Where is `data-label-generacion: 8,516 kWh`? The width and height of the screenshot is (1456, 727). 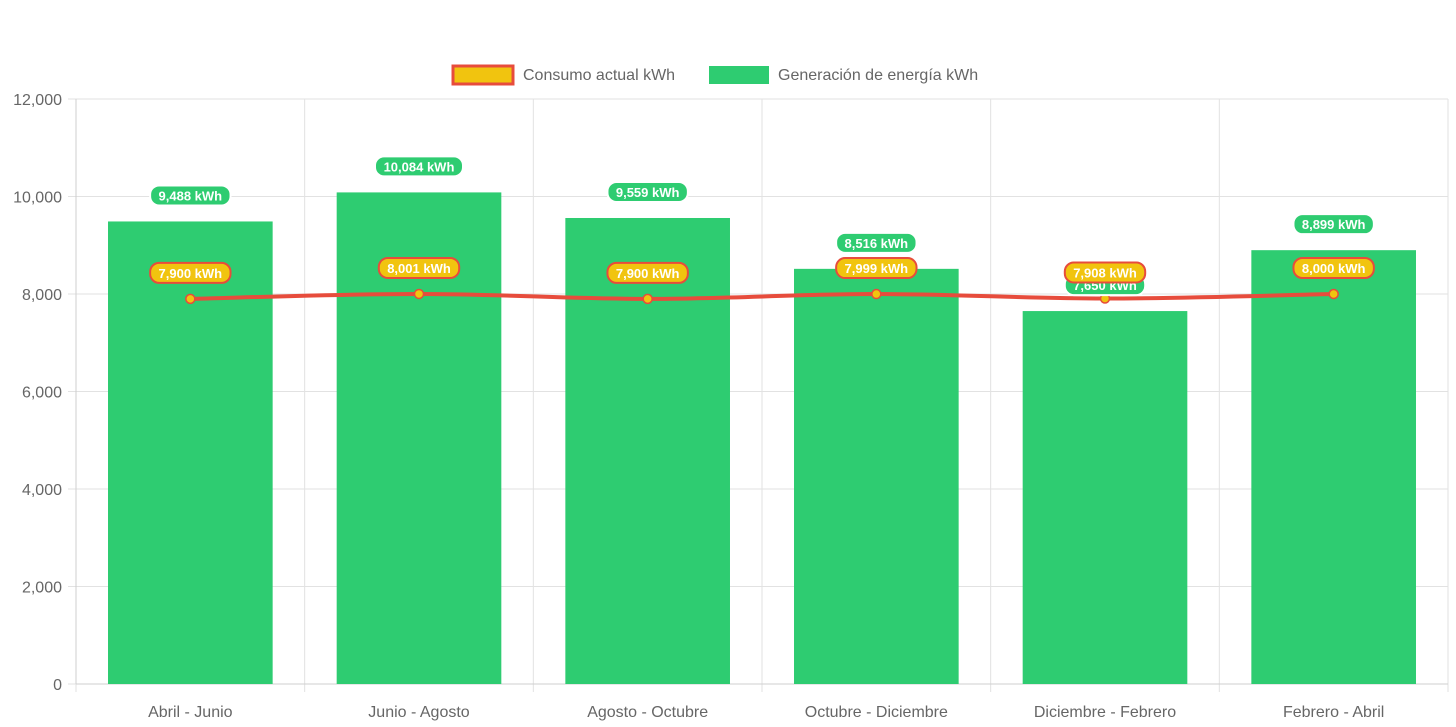 data-label-generacion: 8,516 kWh is located at coordinates (876, 242).